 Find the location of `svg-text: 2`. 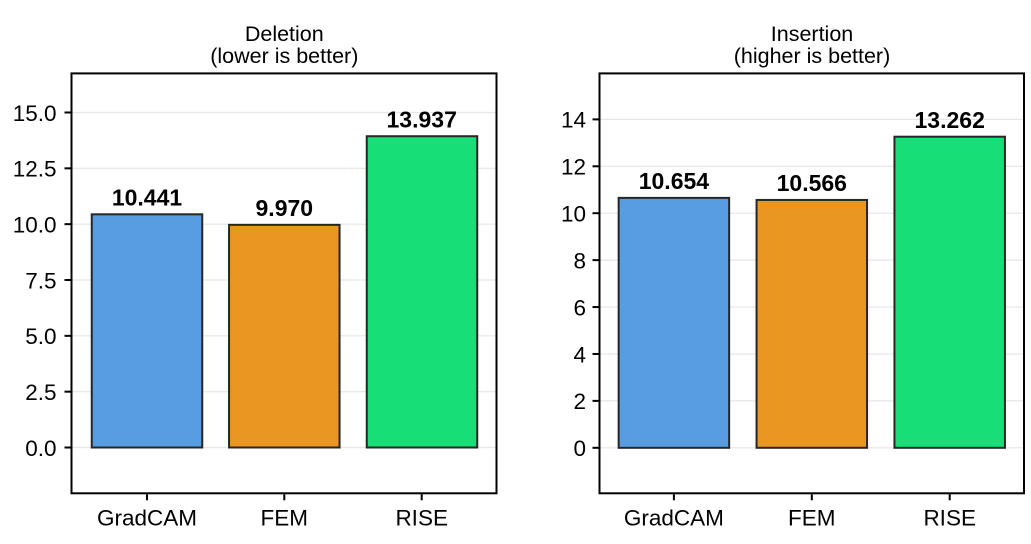

svg-text: 2 is located at coordinates (579, 401).